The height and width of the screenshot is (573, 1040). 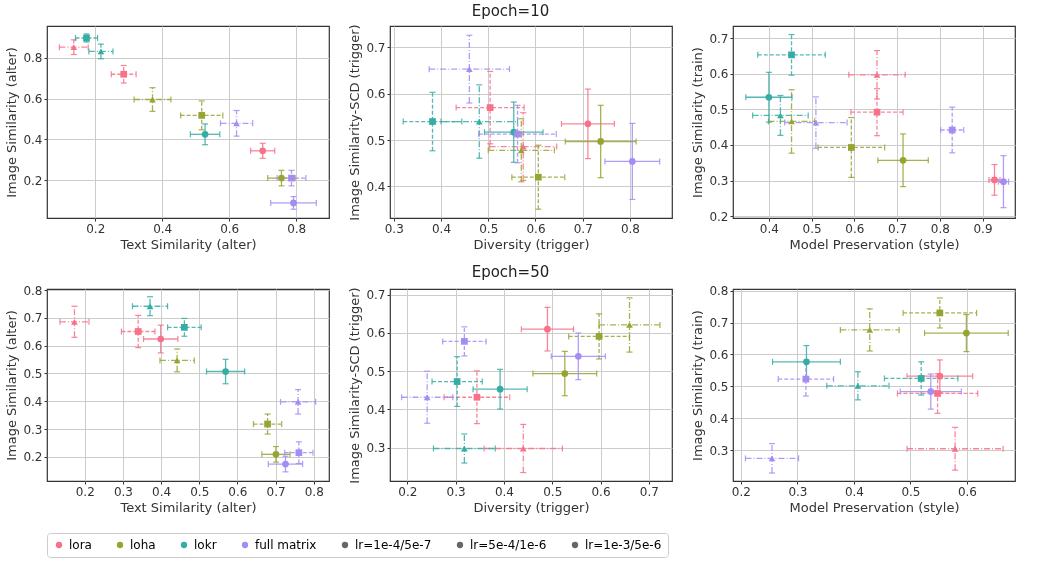 I want to click on x-axis-title: Model Preservation (style), so click(x=874, y=244).